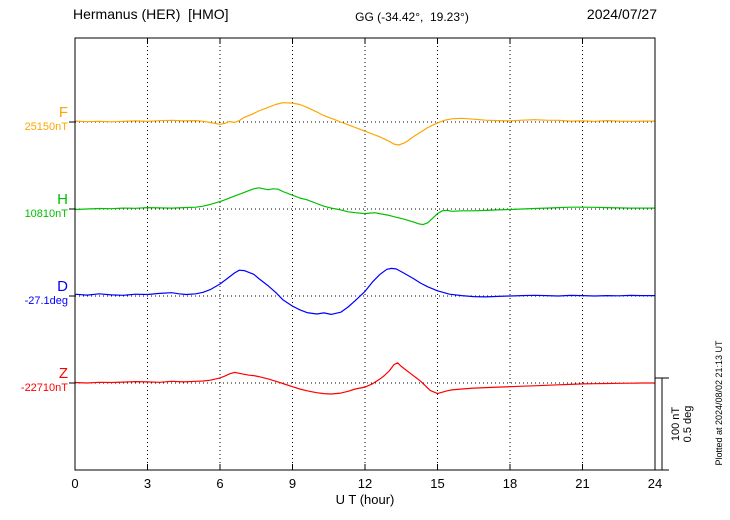  I want to click on geographic-coordinates: GG (-34.42°, 19.23°), so click(412, 17).